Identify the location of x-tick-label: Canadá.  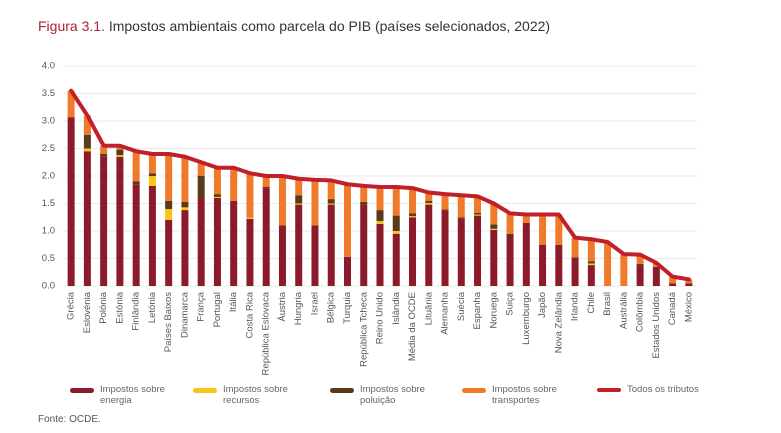
(672, 308).